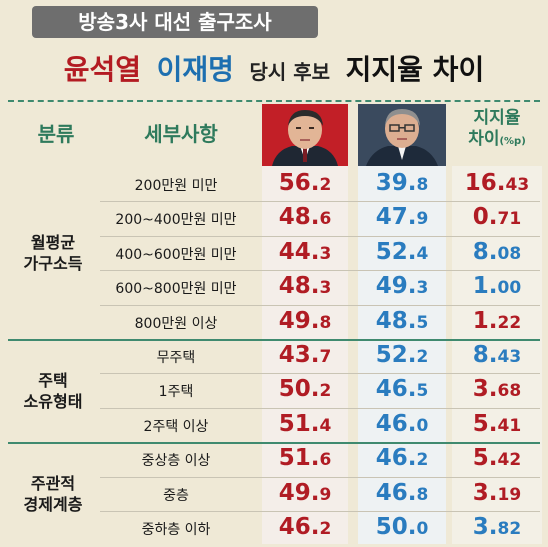  Describe the element at coordinates (509, 460) in the screenshot. I see `gap-value-dec: 42` at that location.